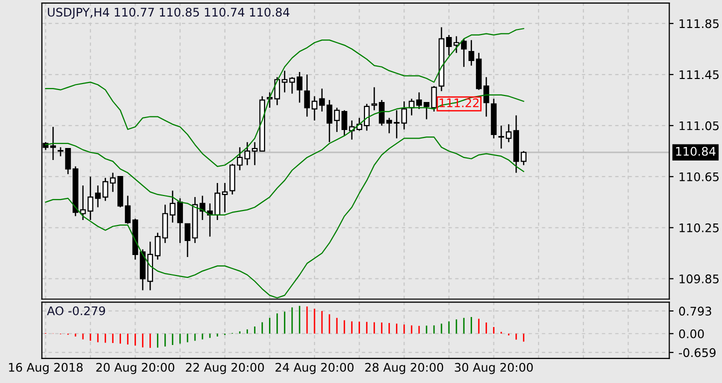  What do you see at coordinates (46, 368) in the screenshot?
I see `x-tick-label: 16 Aug 2018` at bounding box center [46, 368].